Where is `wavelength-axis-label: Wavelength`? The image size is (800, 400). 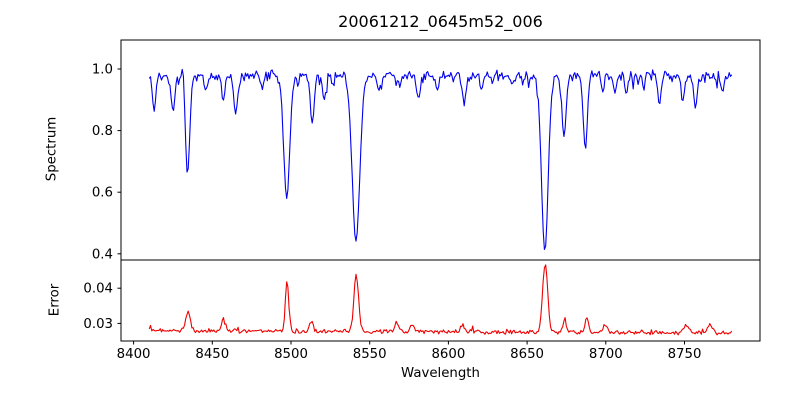 wavelength-axis-label: Wavelength is located at coordinates (440, 373).